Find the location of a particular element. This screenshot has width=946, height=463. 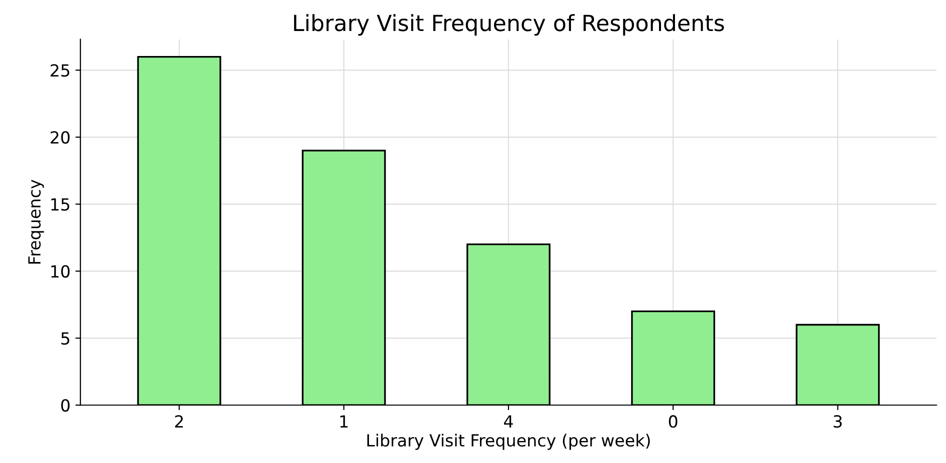

y-tick-label: 20 is located at coordinates (60, 137).